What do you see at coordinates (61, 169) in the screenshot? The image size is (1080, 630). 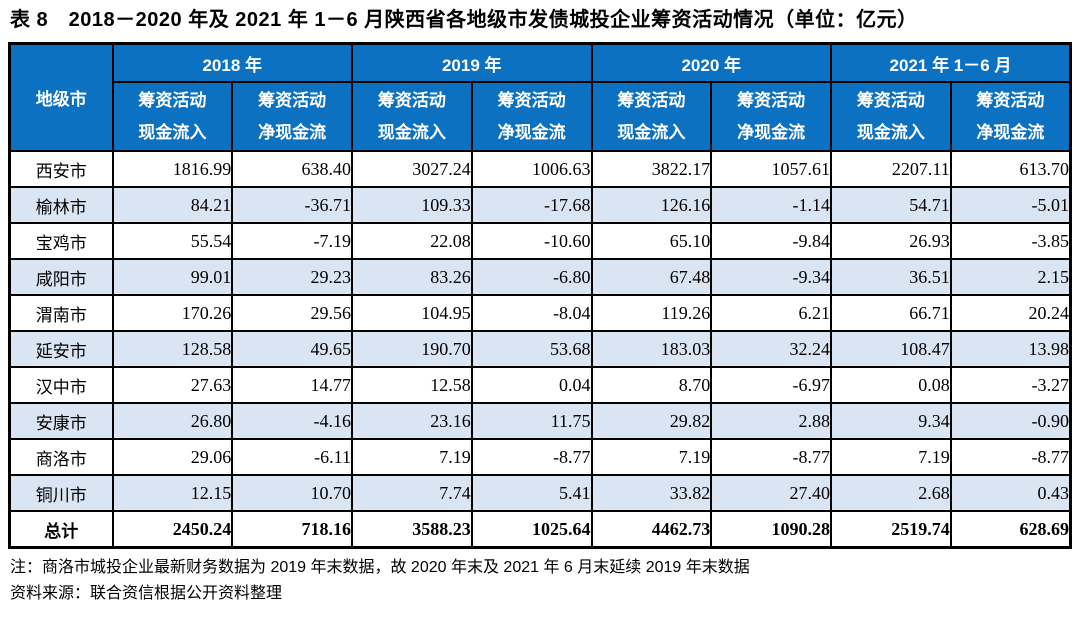 I see `city-cell: 西安市` at bounding box center [61, 169].